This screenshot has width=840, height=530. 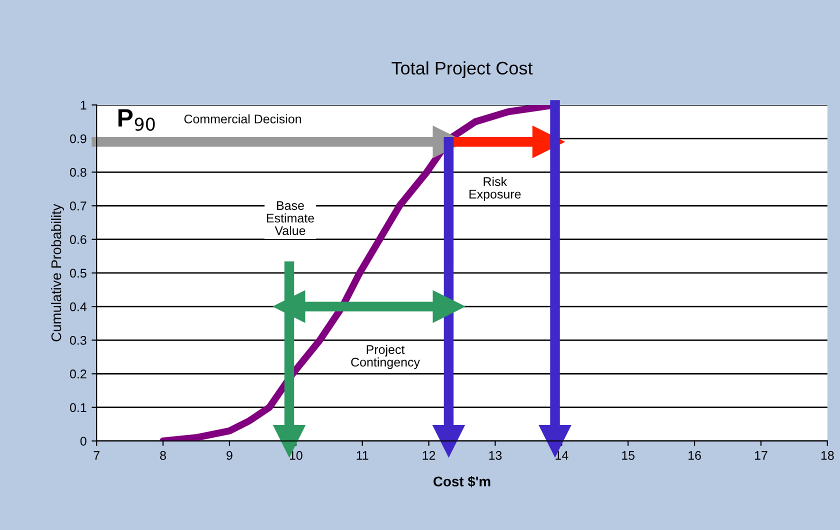 What do you see at coordinates (495, 455) in the screenshot?
I see `x-tick-label: 13` at bounding box center [495, 455].